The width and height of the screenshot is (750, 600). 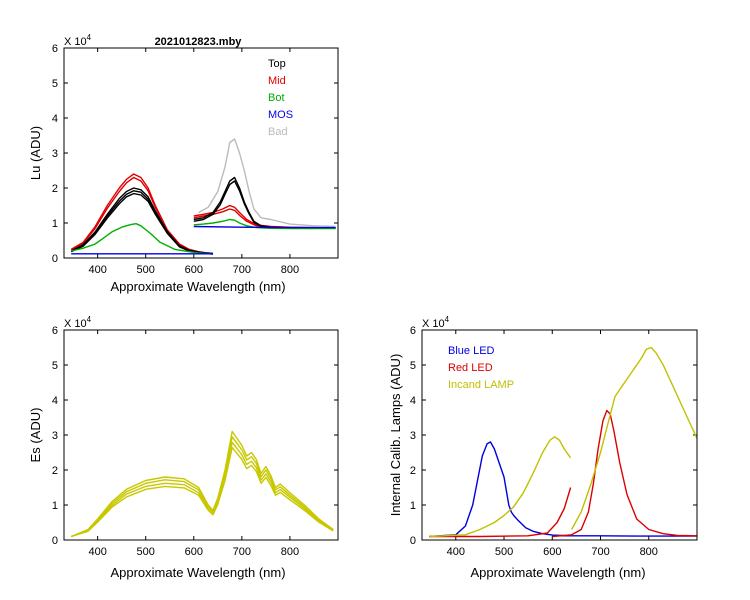 What do you see at coordinates (481, 385) in the screenshot?
I see `legend-entry: Incand LAMP` at bounding box center [481, 385].